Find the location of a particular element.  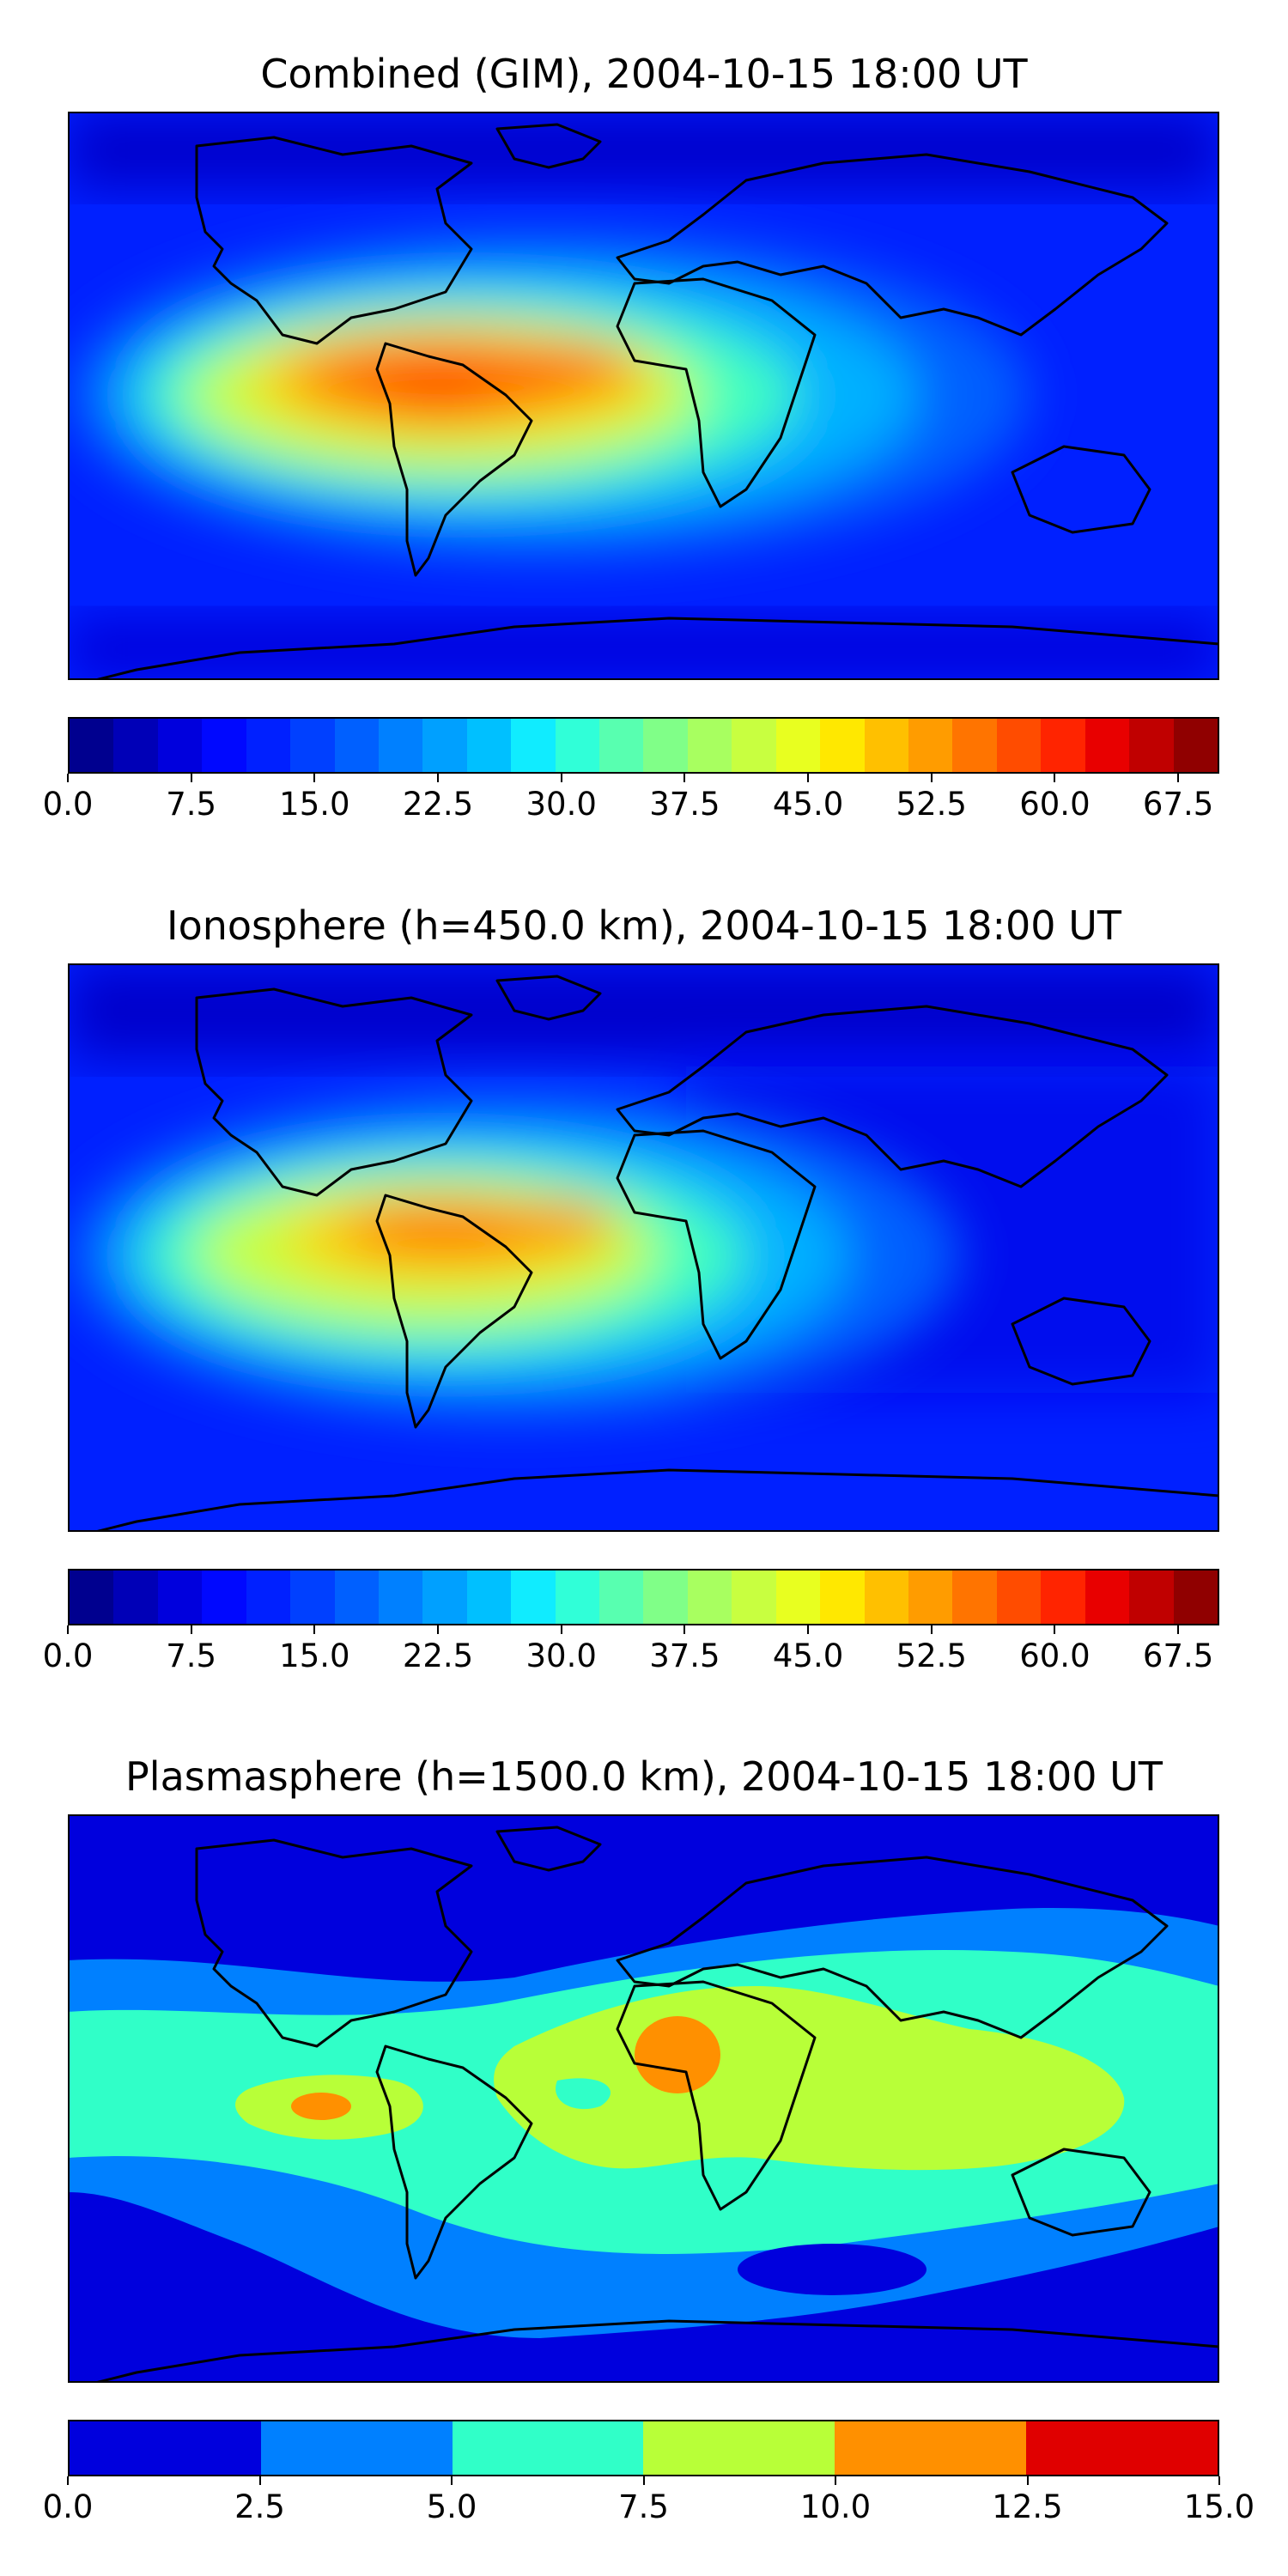

panel-title-combined: Combined (GIM), 2004-10-15 18:00 UT is located at coordinates (644, 74).